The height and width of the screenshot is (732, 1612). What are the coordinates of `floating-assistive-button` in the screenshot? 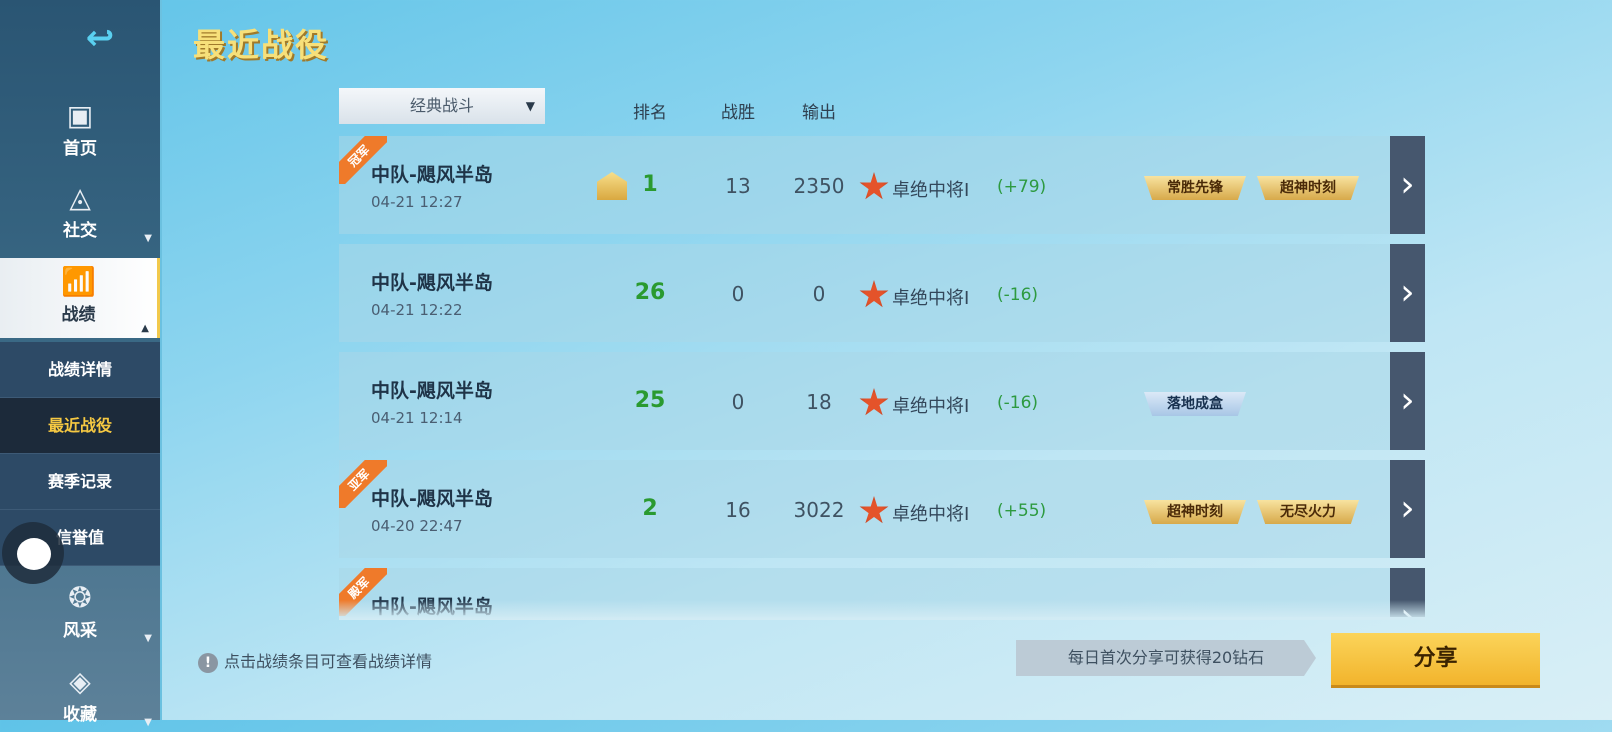 It's located at (33, 553).